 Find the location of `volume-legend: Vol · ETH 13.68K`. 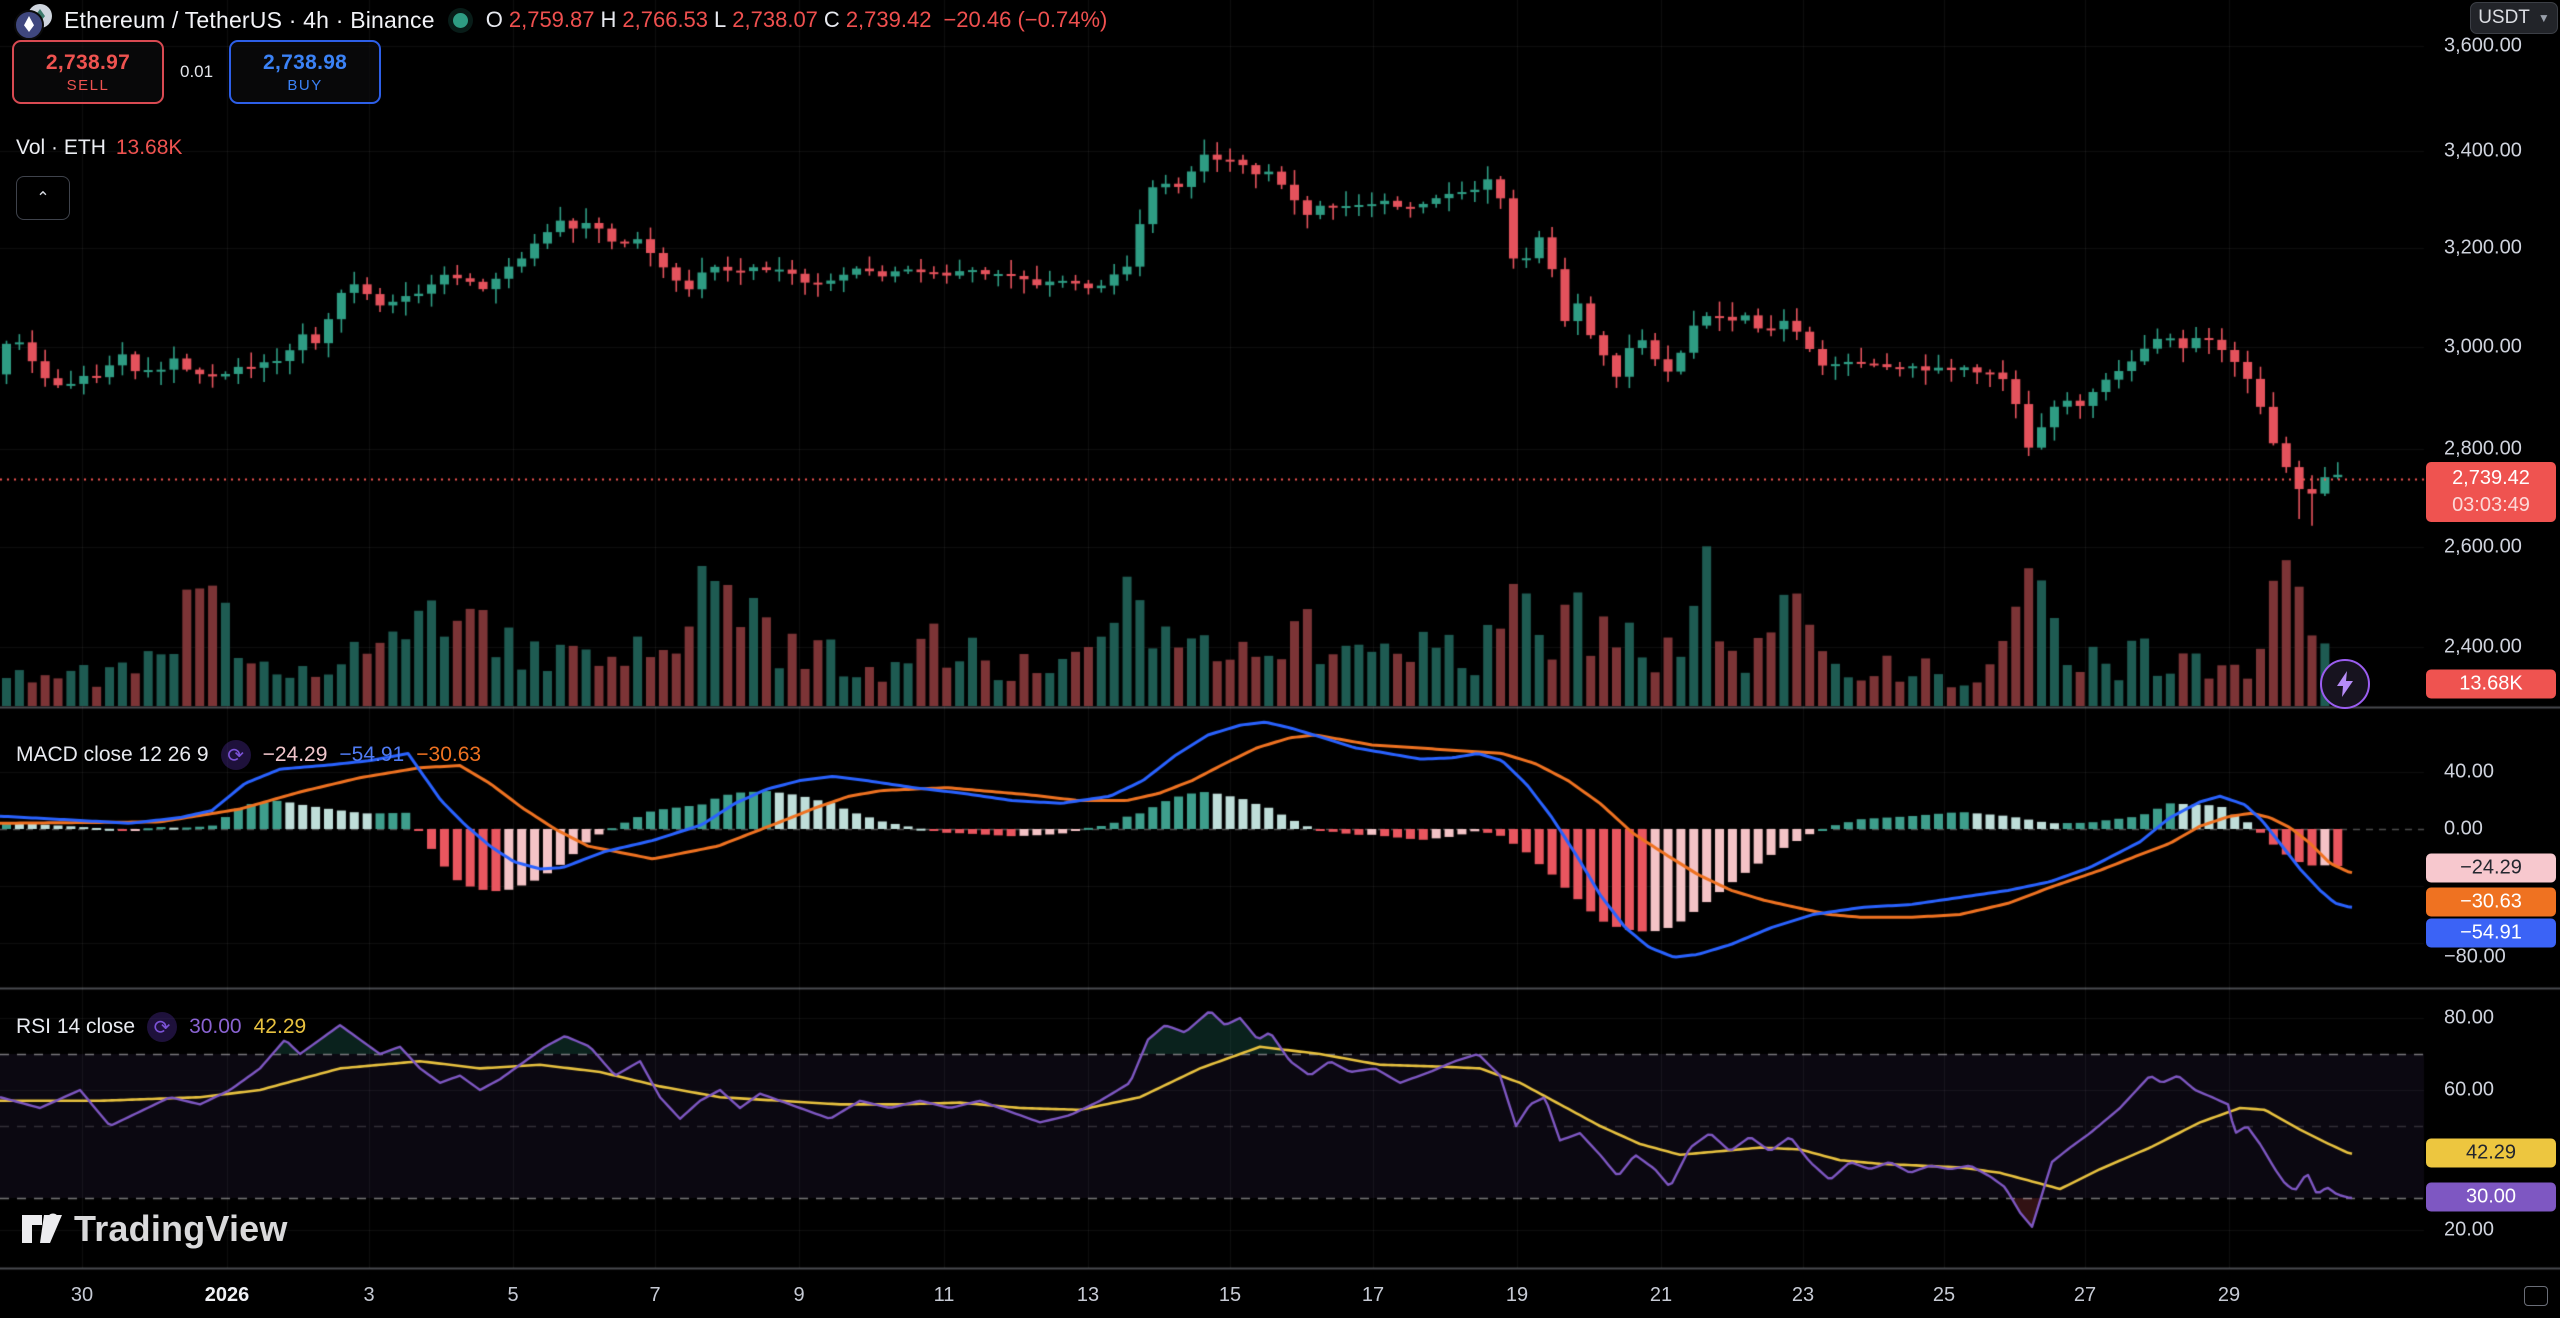

volume-legend: Vol · ETH 13.68K is located at coordinates (99, 148).